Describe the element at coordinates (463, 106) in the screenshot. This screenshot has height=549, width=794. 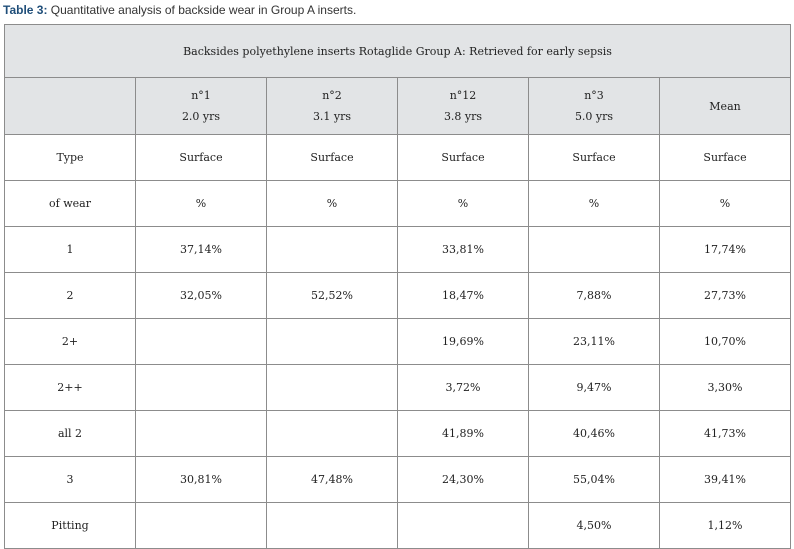
I see `column-header: n°12 3.8 yrs` at that location.